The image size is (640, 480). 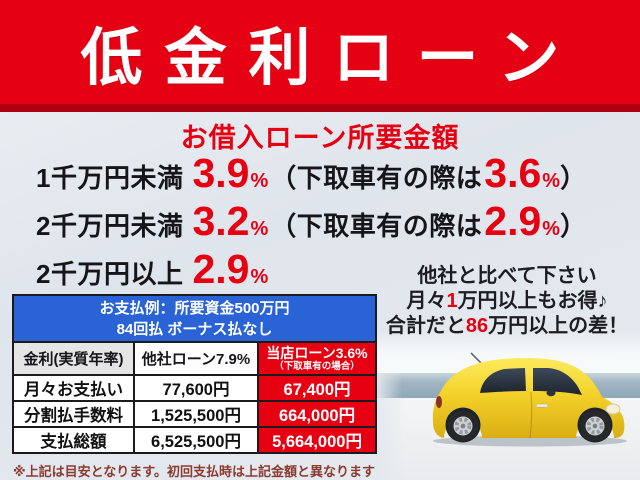 I want to click on promo-text: 万円以上の差！, so click(x=558, y=326).